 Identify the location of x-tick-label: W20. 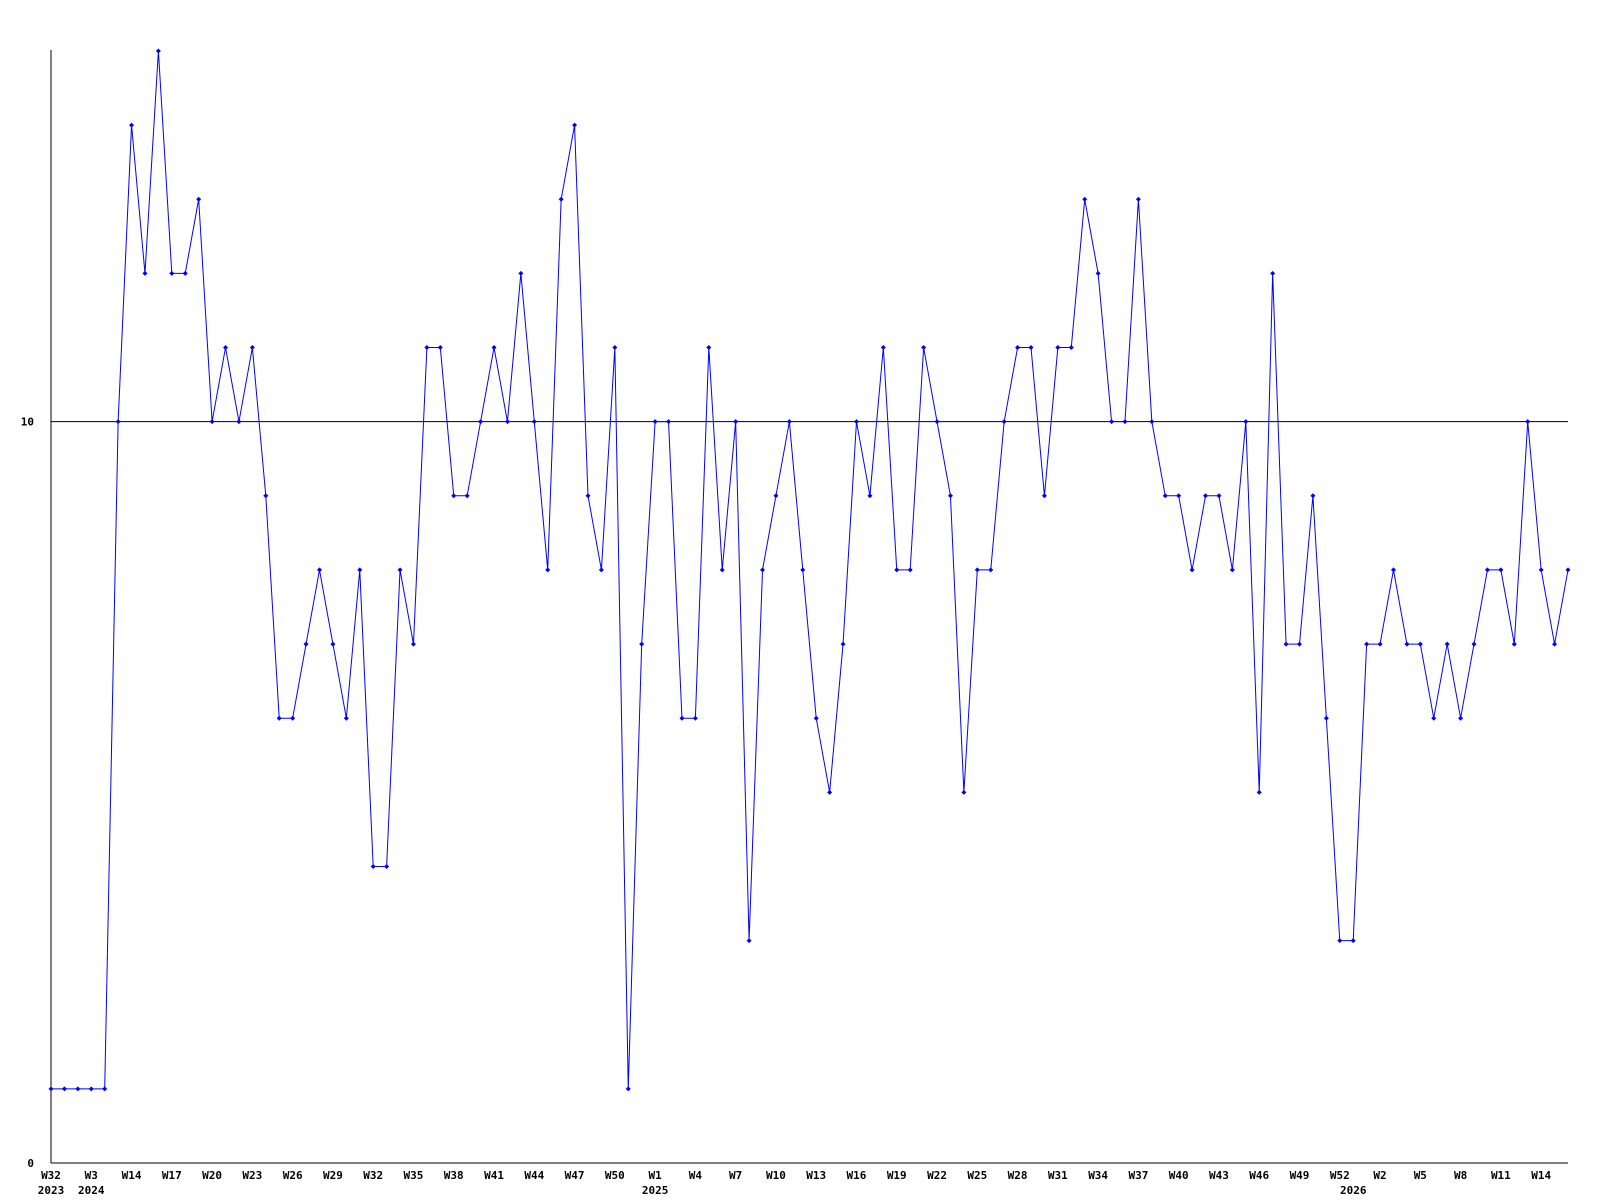
(212, 1175).